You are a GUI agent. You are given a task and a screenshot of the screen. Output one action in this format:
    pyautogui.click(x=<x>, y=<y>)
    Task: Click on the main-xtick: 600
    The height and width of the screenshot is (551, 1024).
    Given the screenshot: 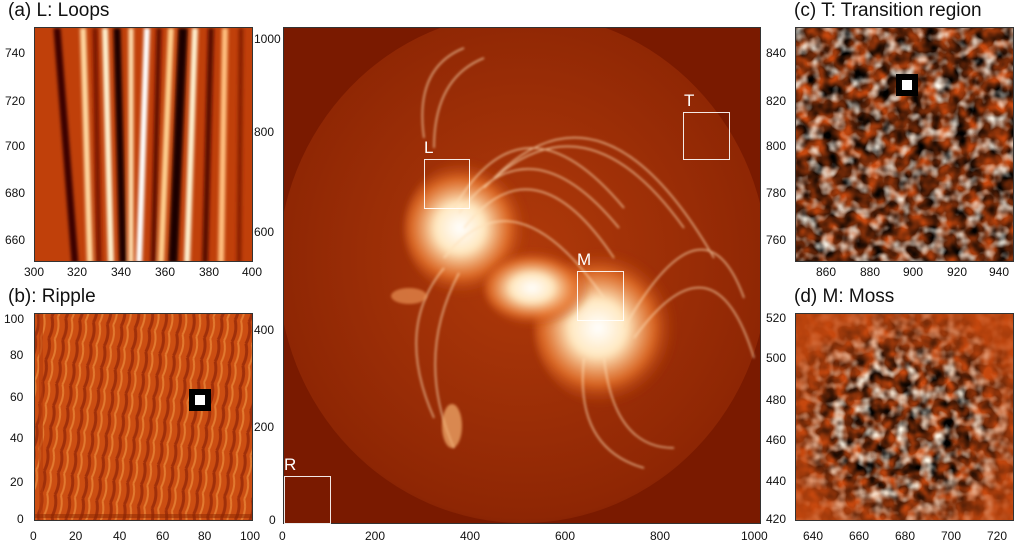 What is the action you would take?
    pyautogui.click(x=565, y=536)
    